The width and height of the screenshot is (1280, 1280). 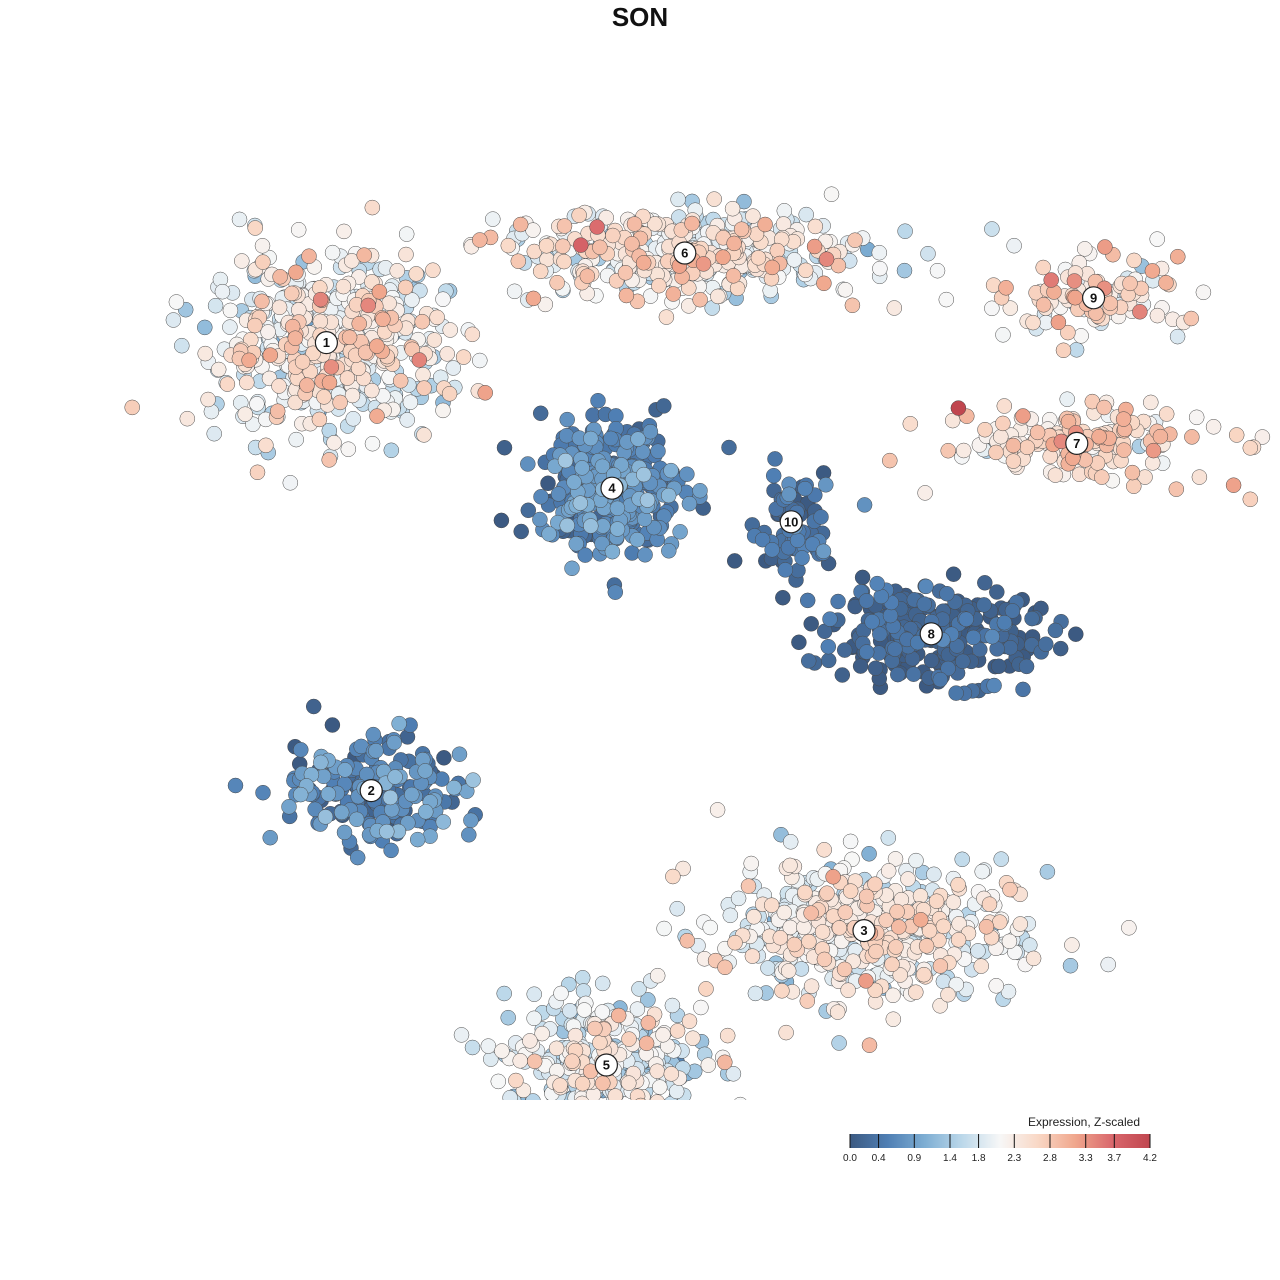 I want to click on cluster-label-1: 1, so click(x=326, y=343).